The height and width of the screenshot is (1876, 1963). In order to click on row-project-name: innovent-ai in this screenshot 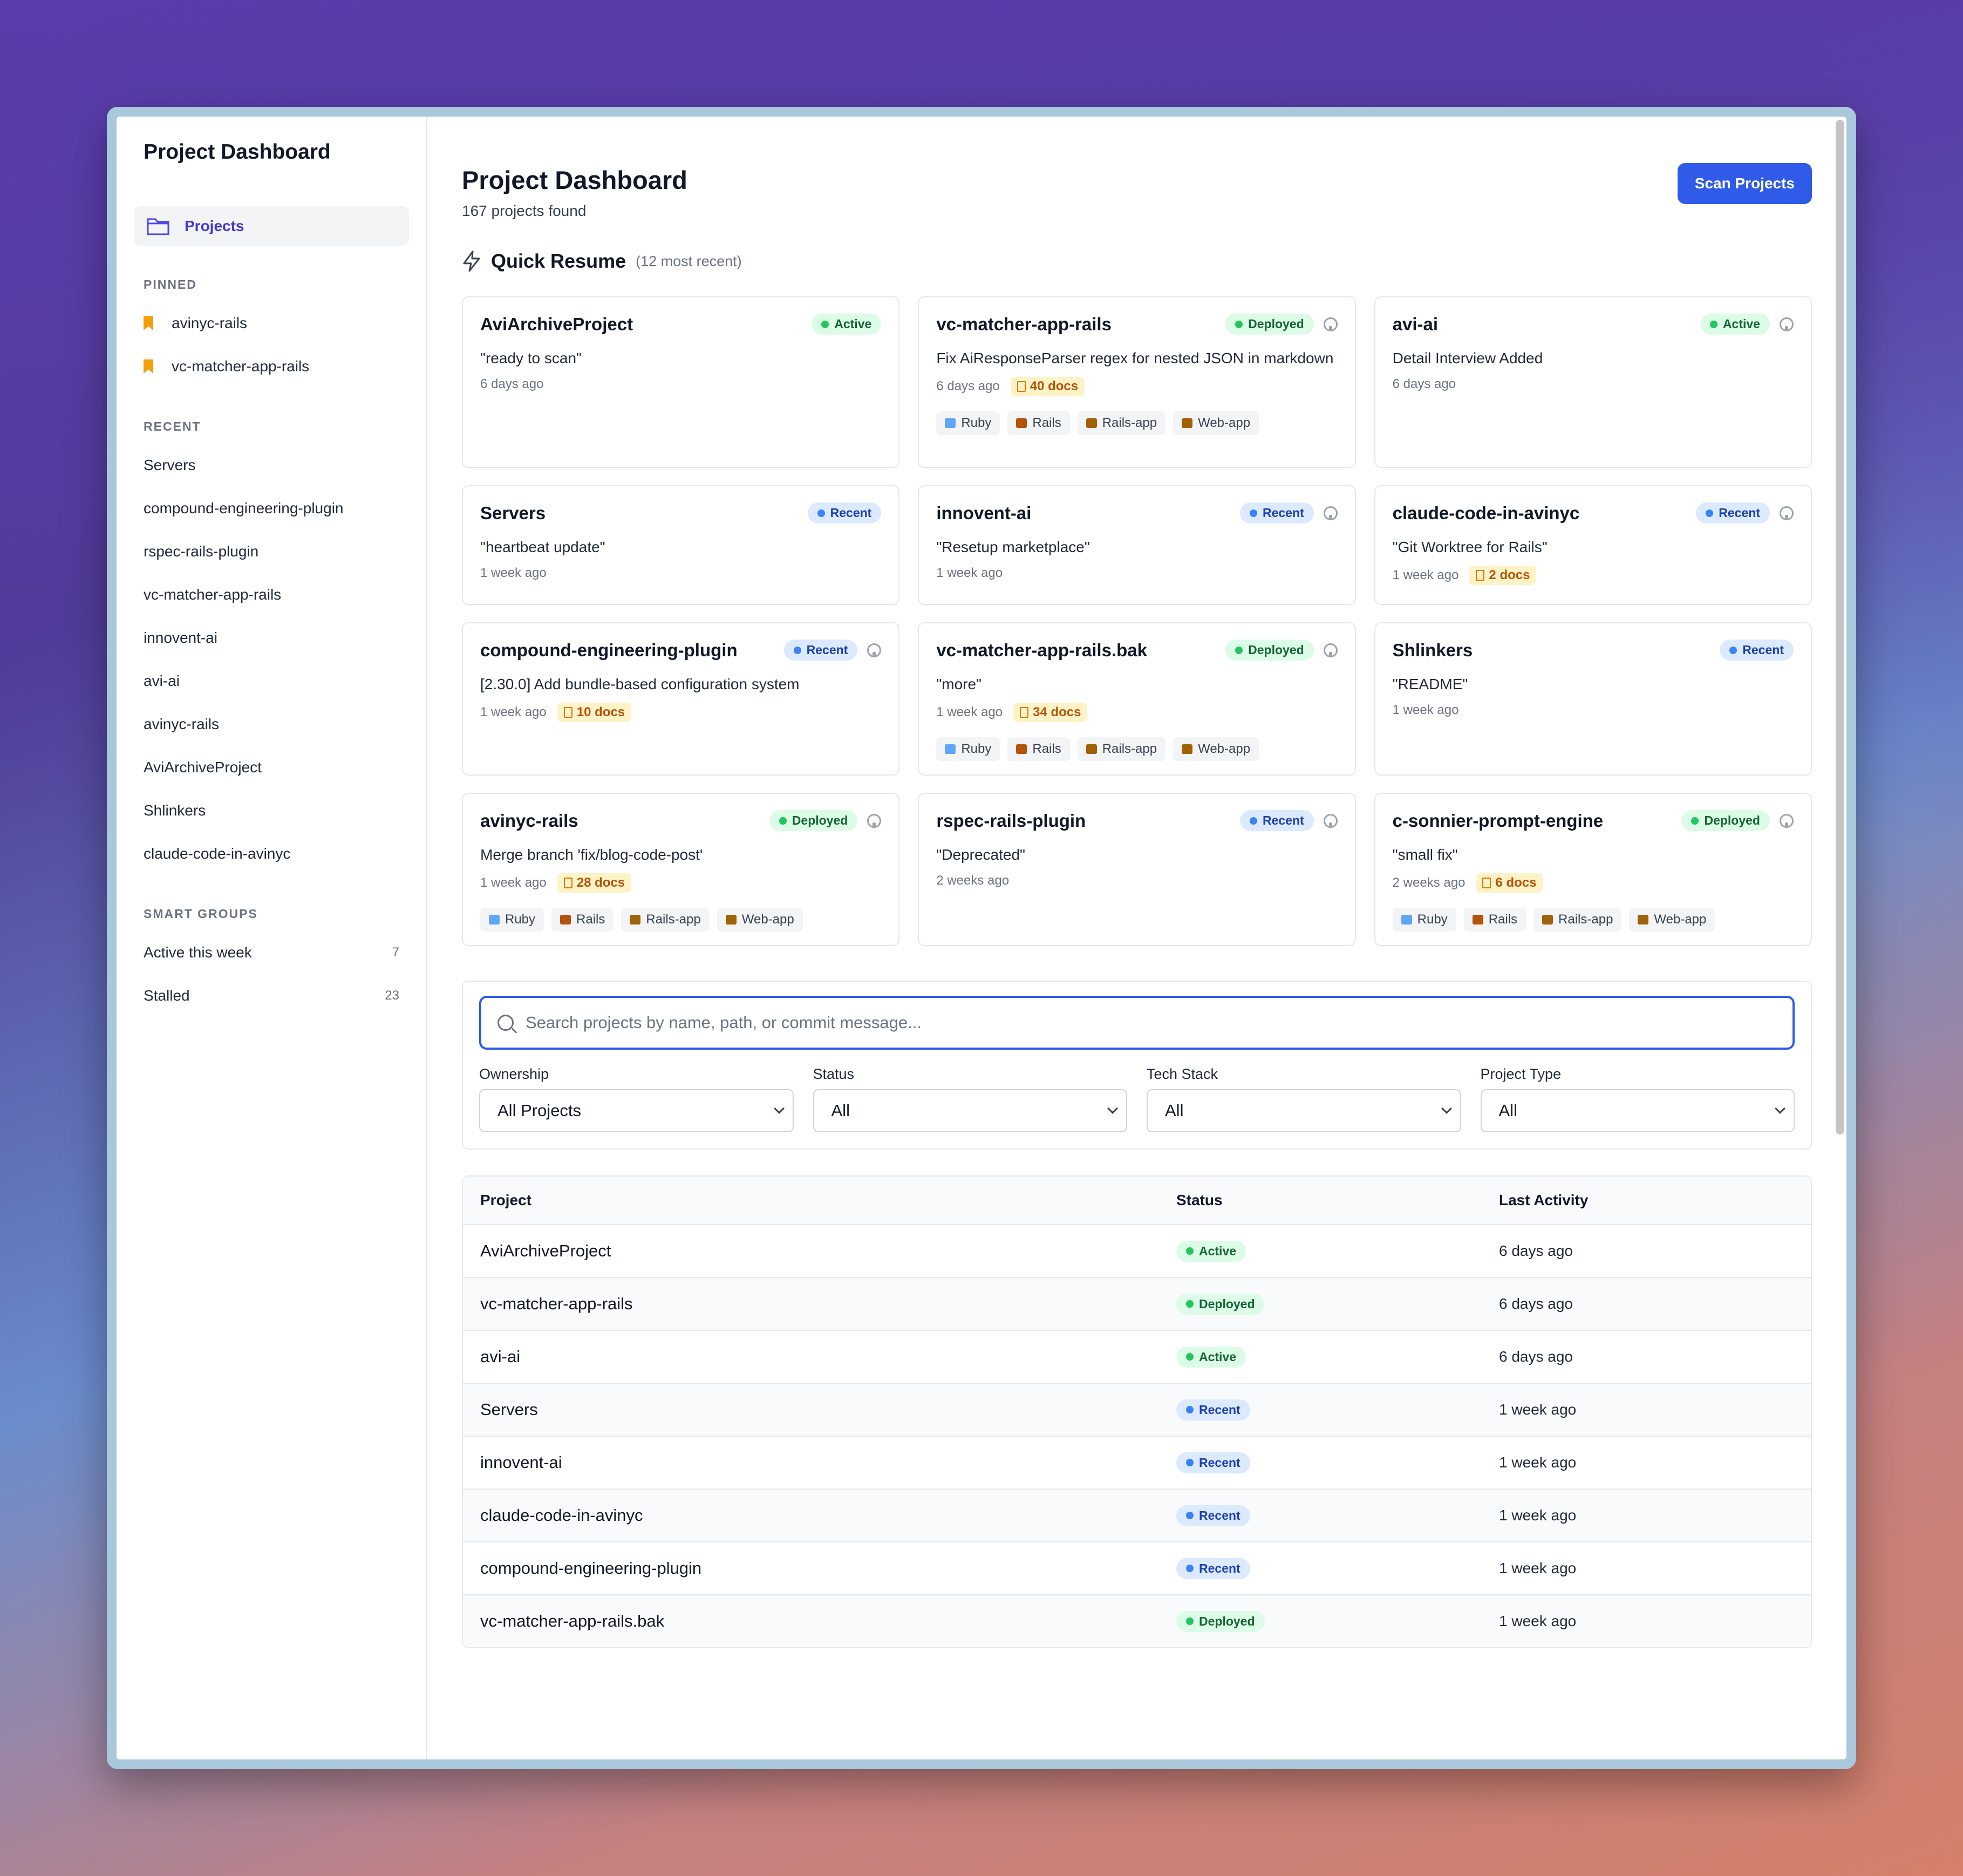, I will do `click(521, 1462)`.